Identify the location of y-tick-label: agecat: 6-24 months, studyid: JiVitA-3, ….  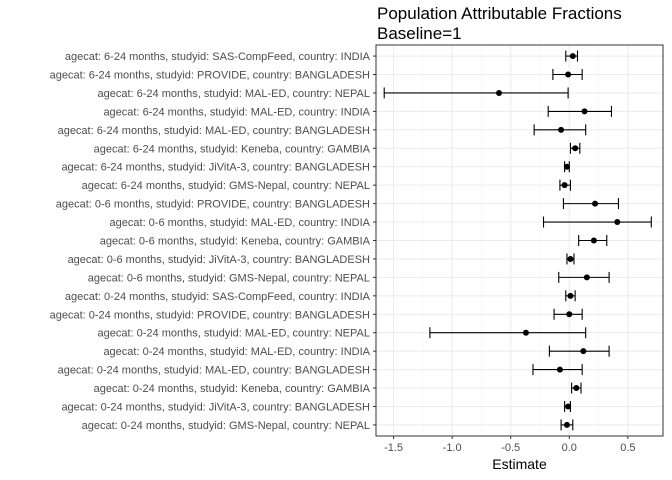
(215, 168).